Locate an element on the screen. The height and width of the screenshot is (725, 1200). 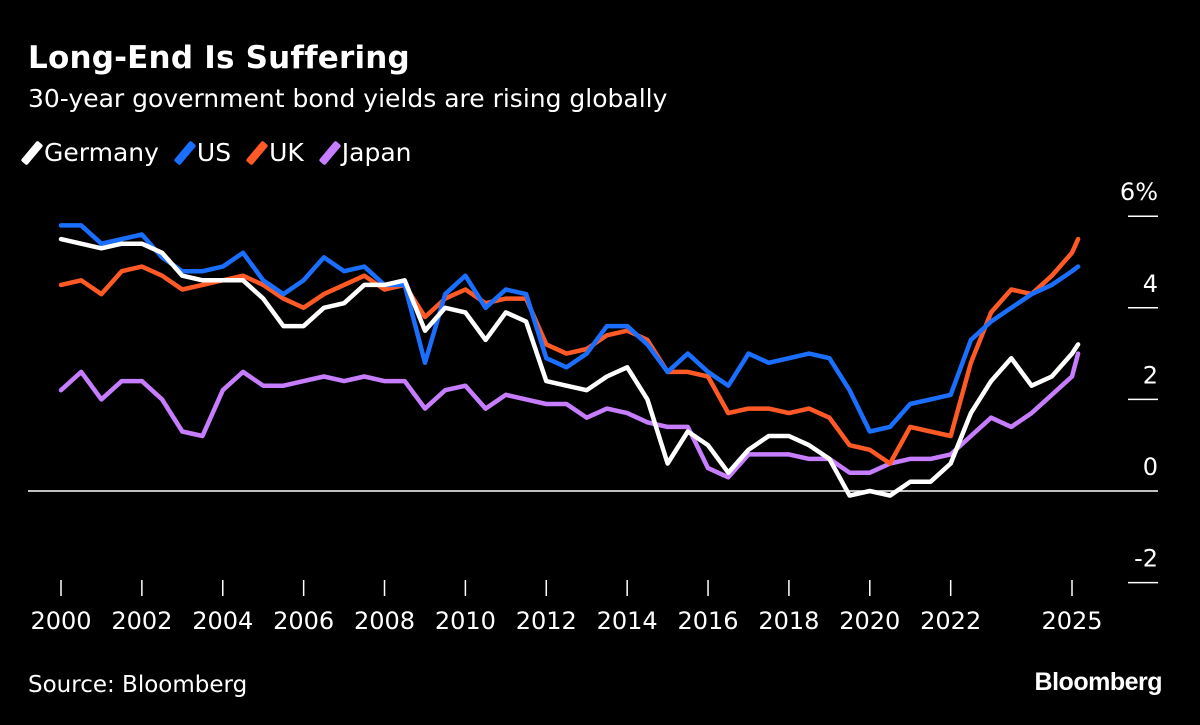
legend: Germany US UK Japan is located at coordinates (216, 152).